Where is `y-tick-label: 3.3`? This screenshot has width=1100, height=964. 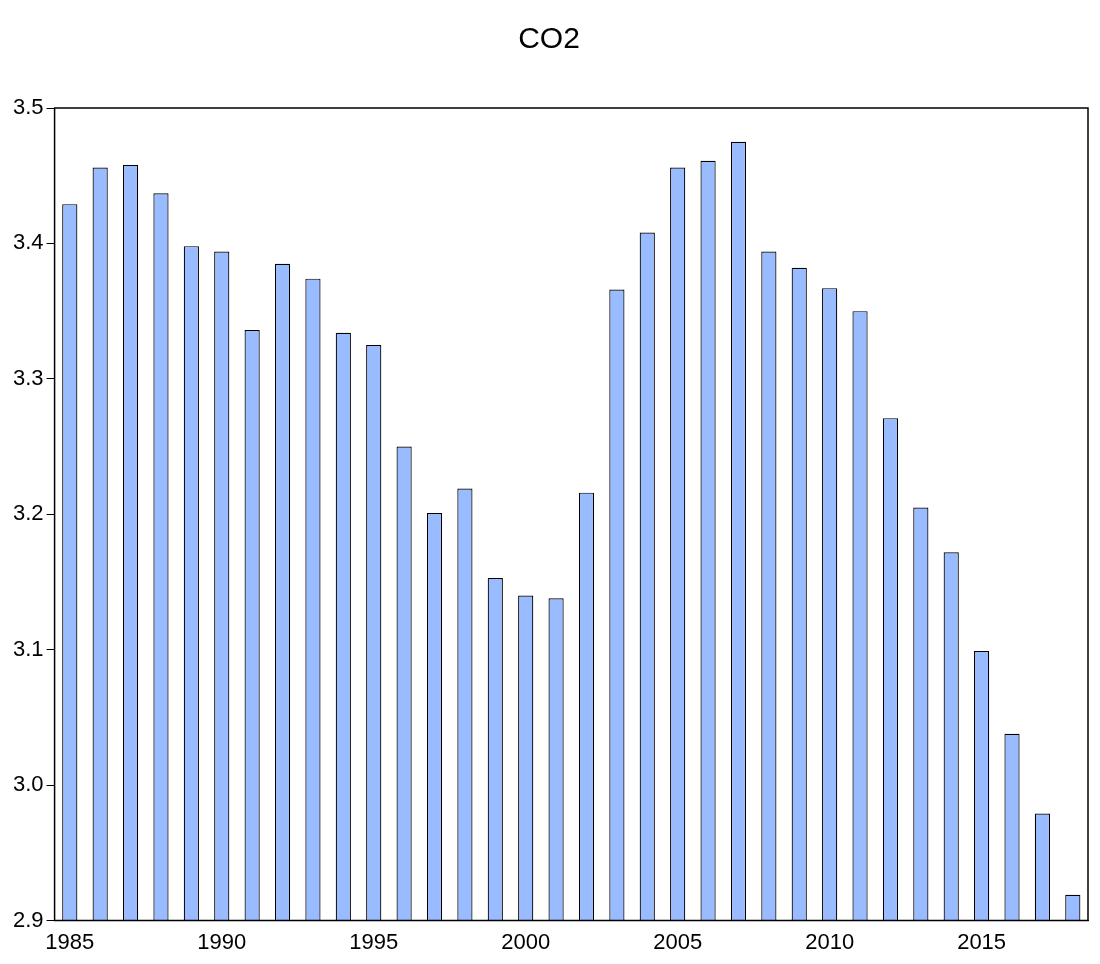
y-tick-label: 3.3 is located at coordinates (28, 377).